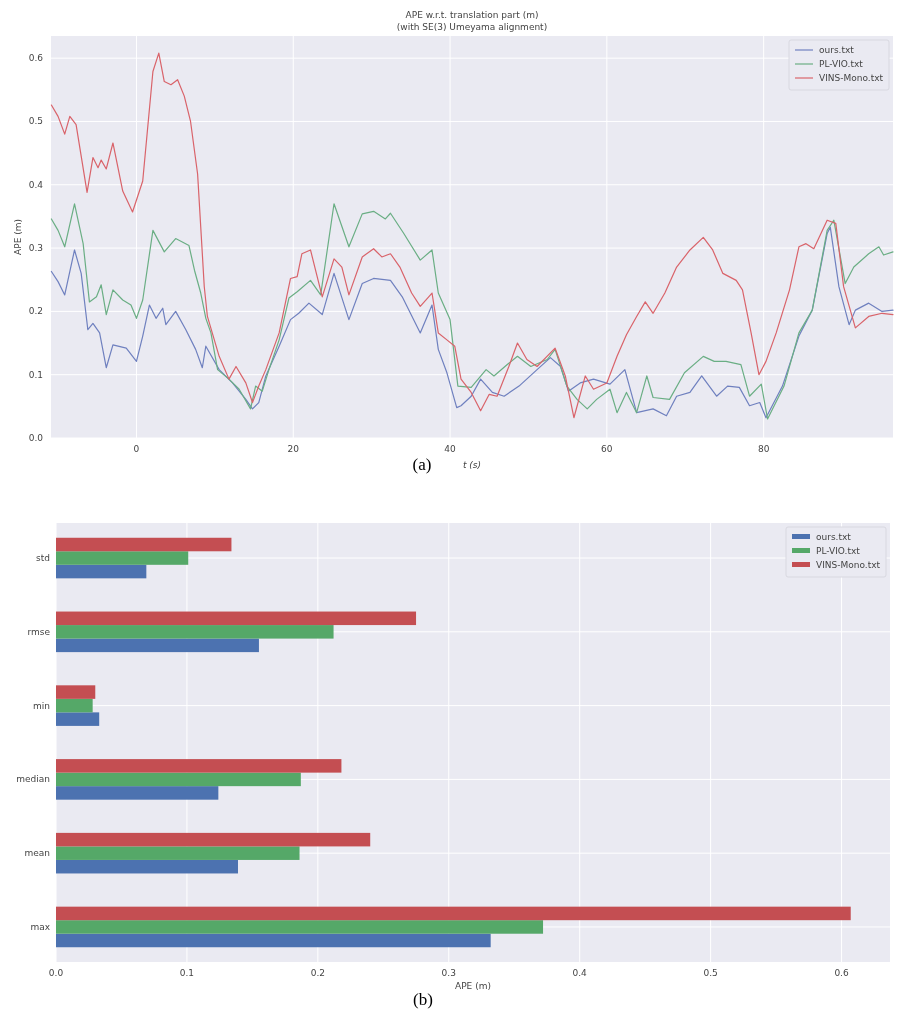 This screenshot has height=1017, width=899. I want to click on y-tick-label: mean, so click(37, 853).